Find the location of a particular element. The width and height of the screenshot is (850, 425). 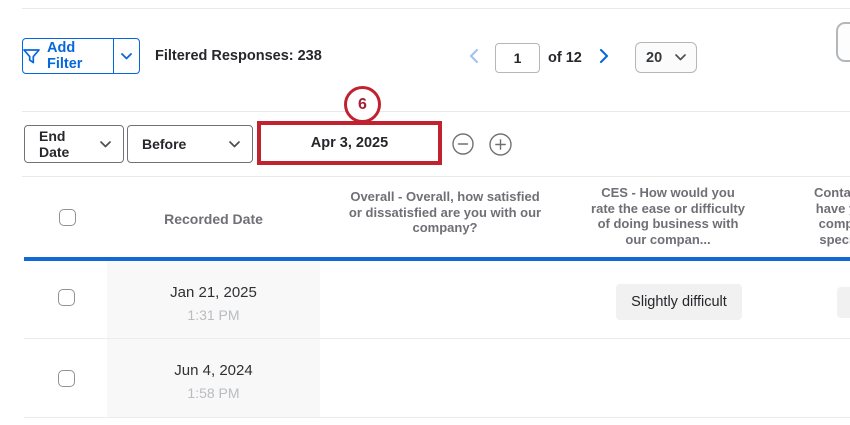

top-divider is located at coordinates (436, 8).